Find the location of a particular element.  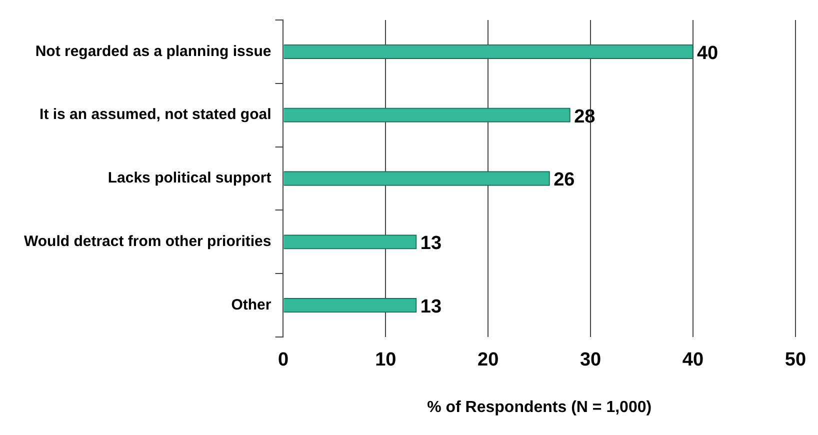

data-label: 40 is located at coordinates (707, 53).